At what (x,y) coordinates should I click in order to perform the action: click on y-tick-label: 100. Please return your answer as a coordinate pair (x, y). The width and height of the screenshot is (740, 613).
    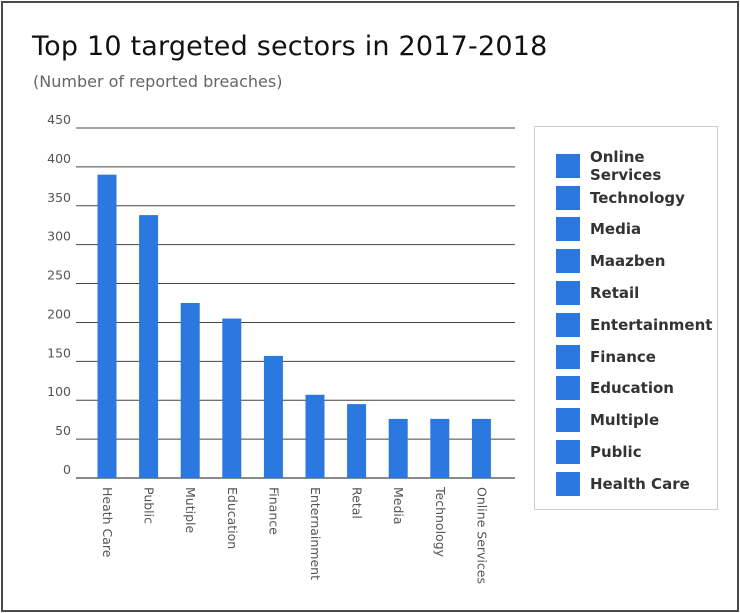
    Looking at the image, I should click on (59, 391).